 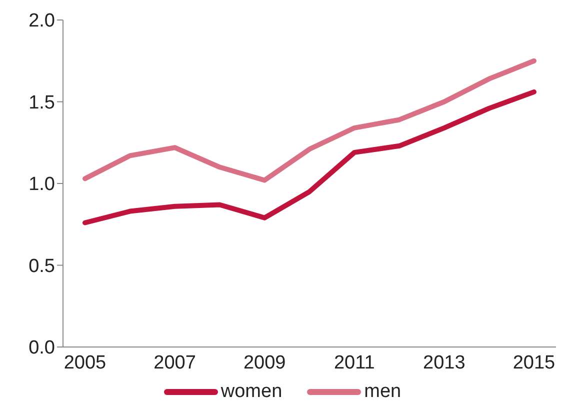 What do you see at coordinates (85, 363) in the screenshot?
I see `x-tick-label: 2005` at bounding box center [85, 363].